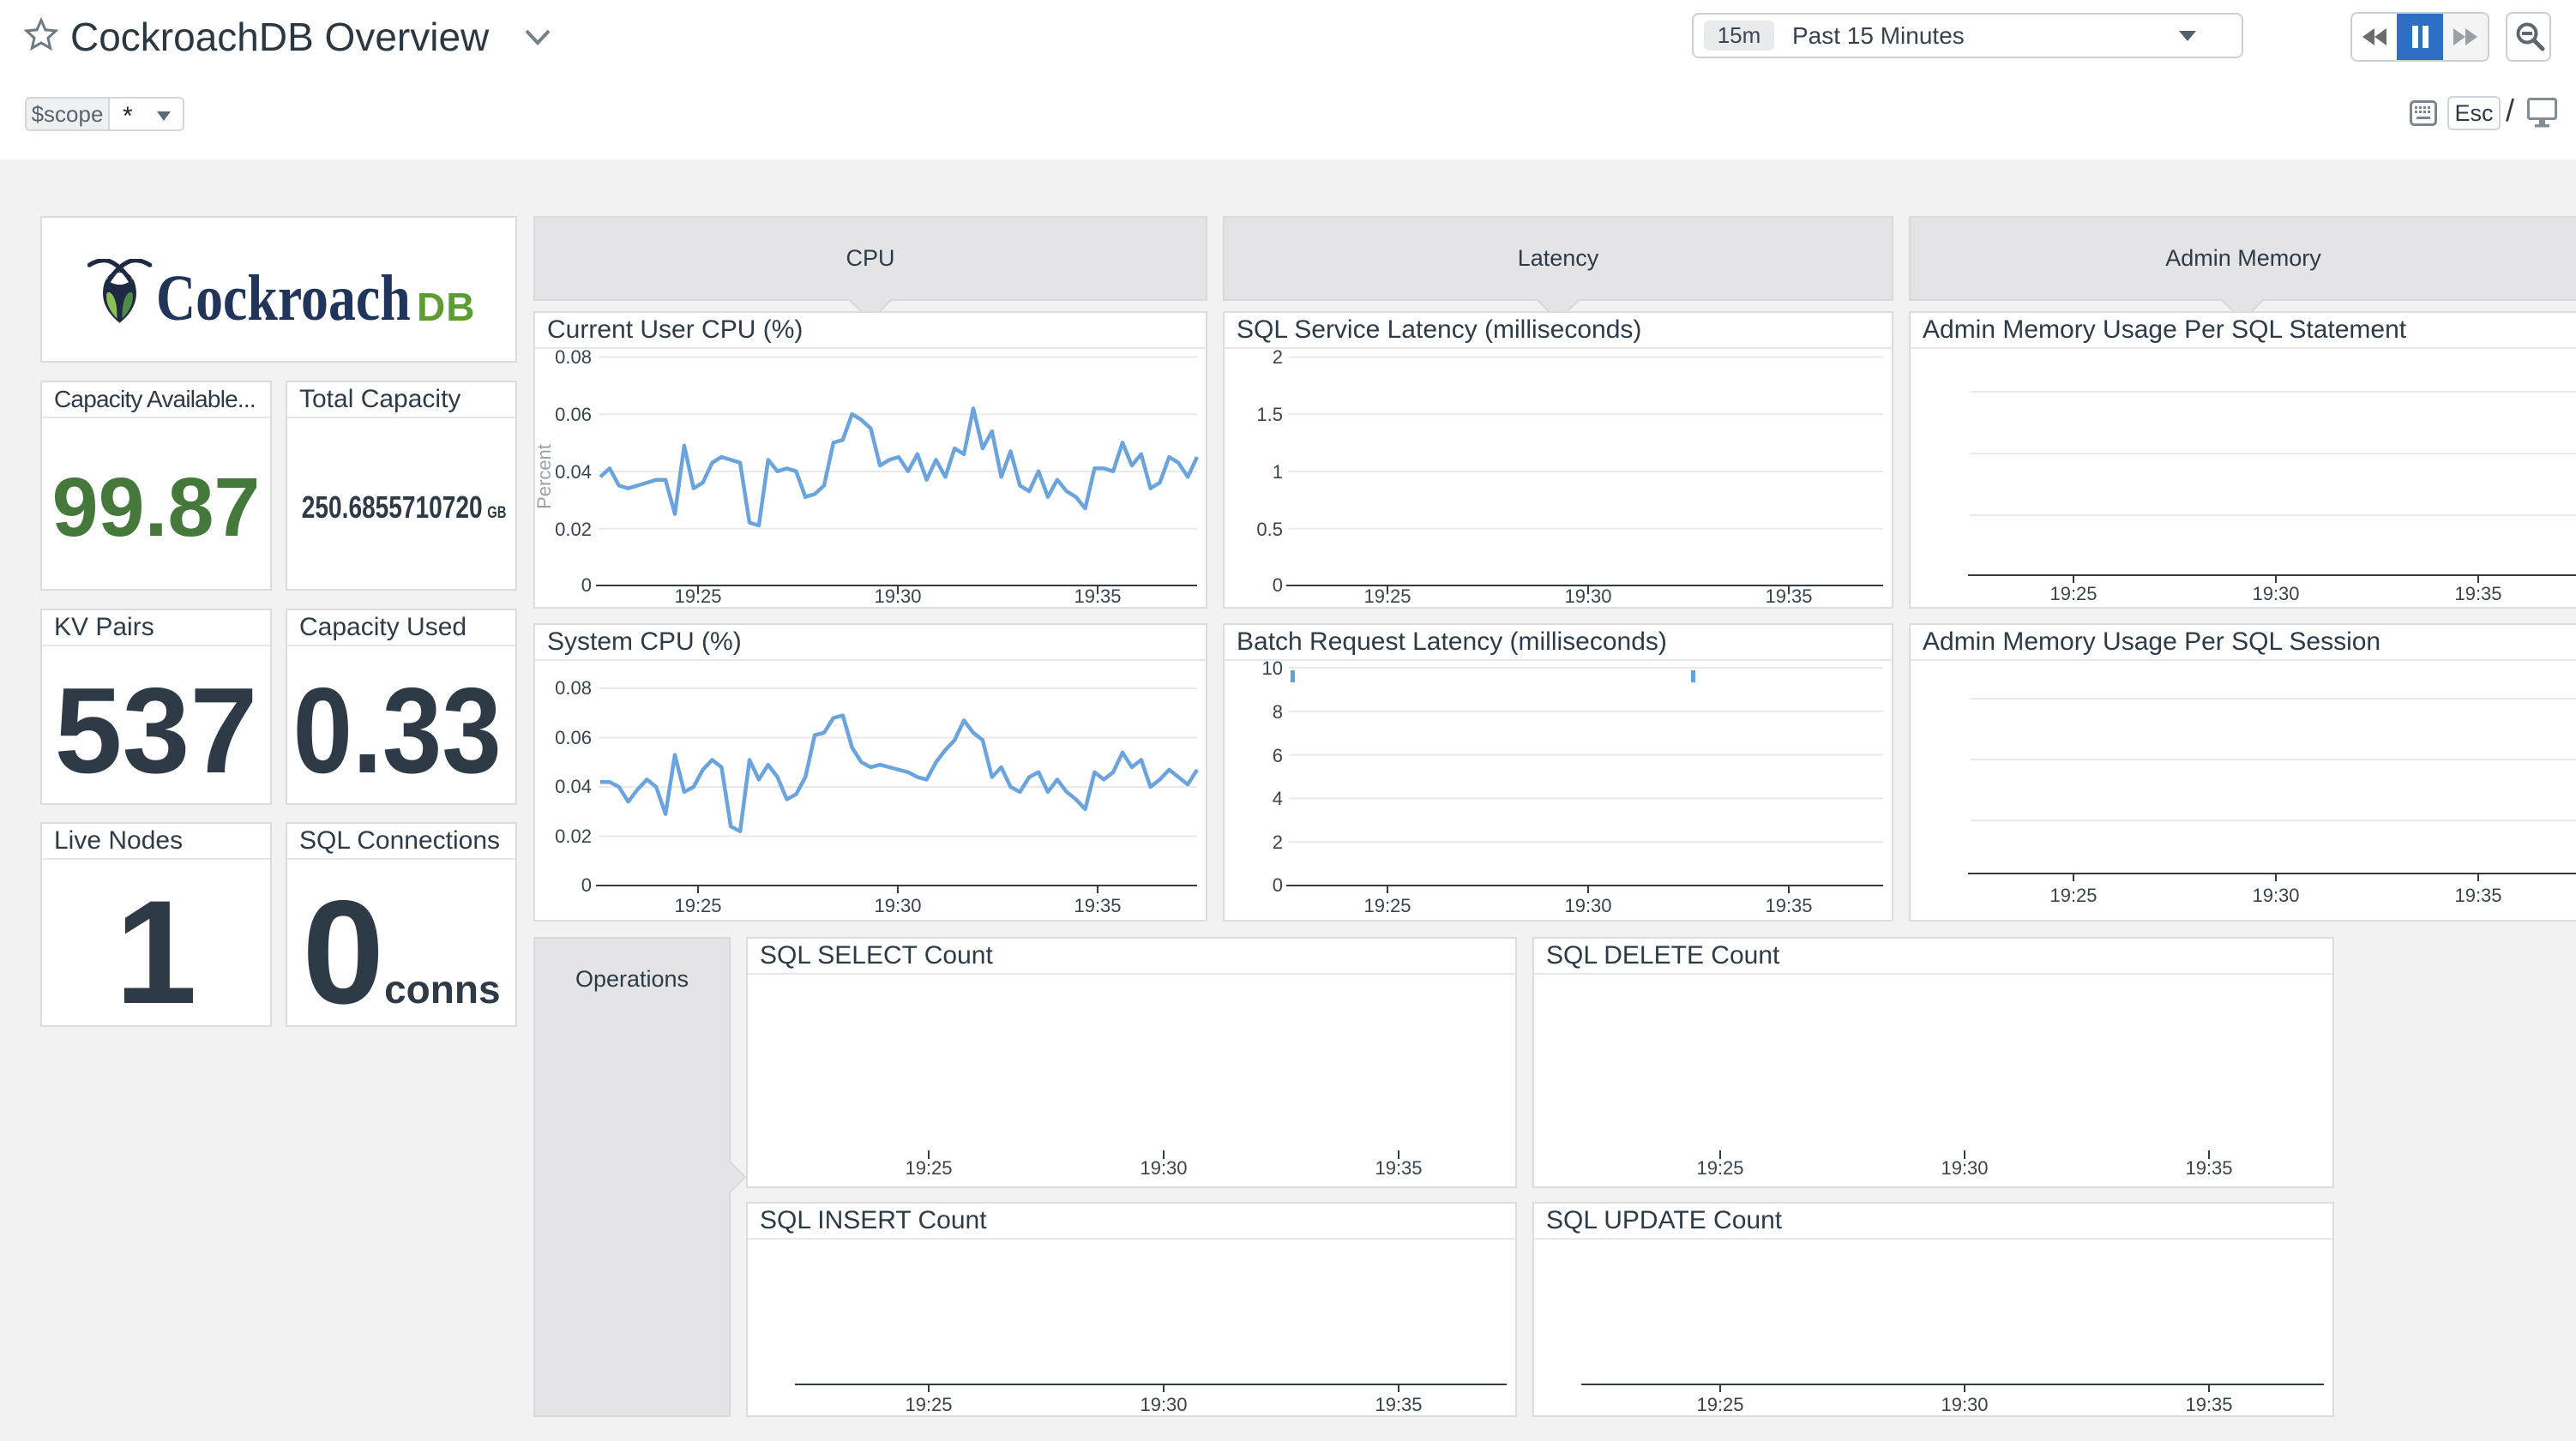  What do you see at coordinates (1278, 798) in the screenshot?
I see `svg-text: 4` at bounding box center [1278, 798].